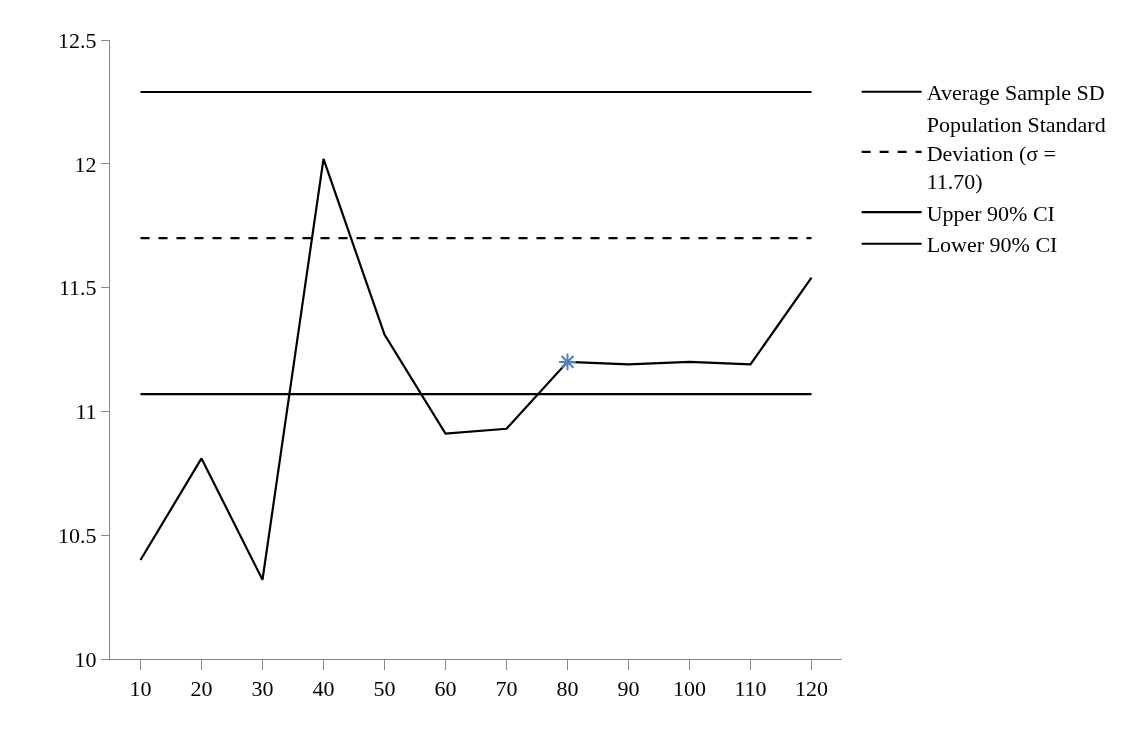 This screenshot has width=1124, height=729. Describe the element at coordinates (990, 213) in the screenshot. I see `legend-label: Upper 90% CI` at that location.